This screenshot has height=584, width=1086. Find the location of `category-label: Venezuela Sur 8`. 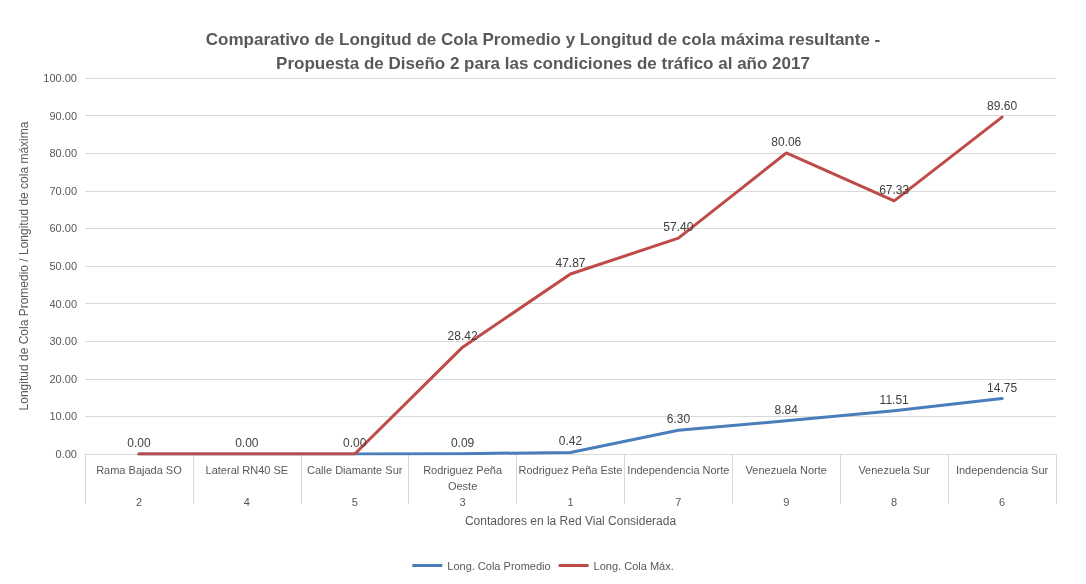

category-label: Venezuela Sur 8 is located at coordinates (894, 486).